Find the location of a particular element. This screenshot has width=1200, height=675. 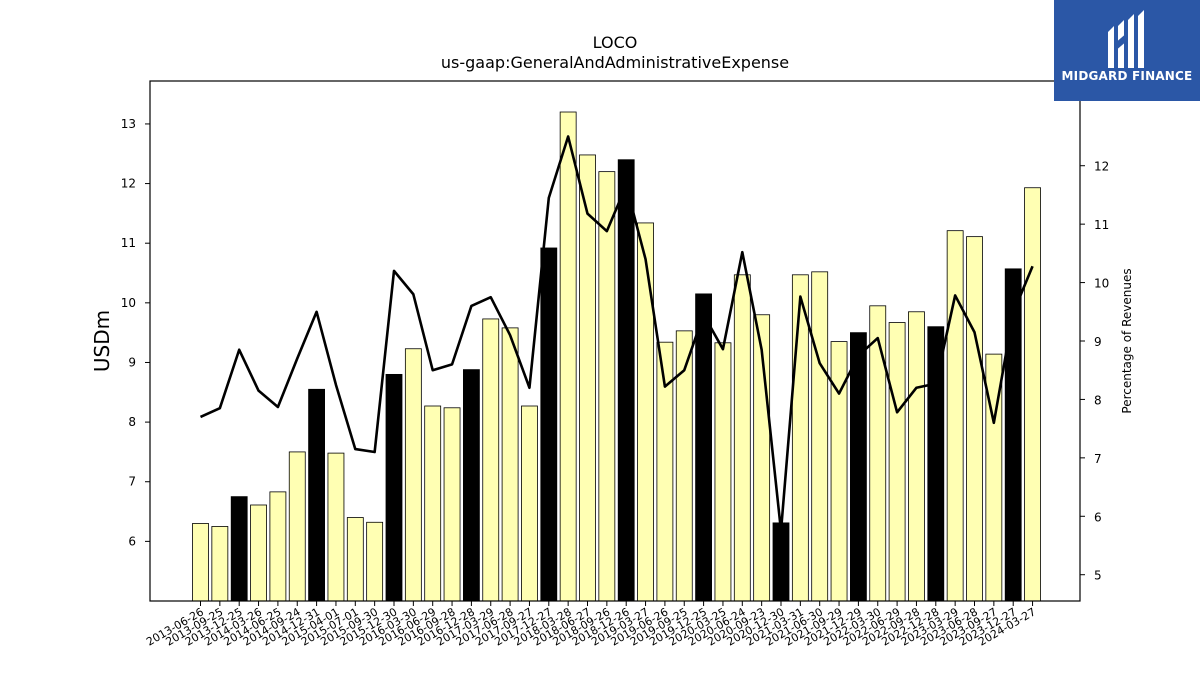

y-right-tick-label: 5 is located at coordinates (1098, 576).